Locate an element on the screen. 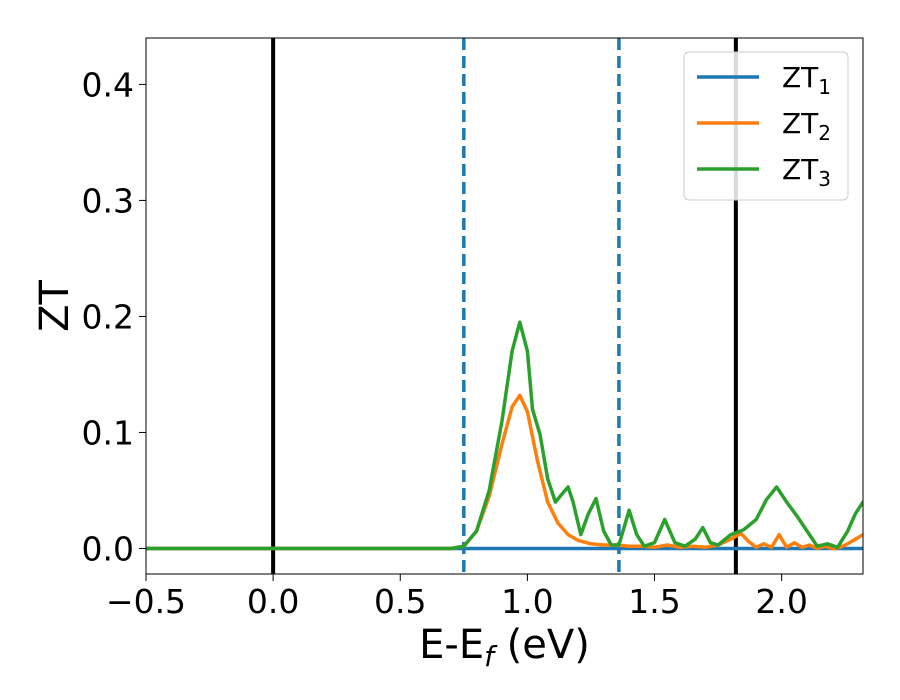 The height and width of the screenshot is (700, 900). y-tick-label: 0.0 is located at coordinates (108, 548).